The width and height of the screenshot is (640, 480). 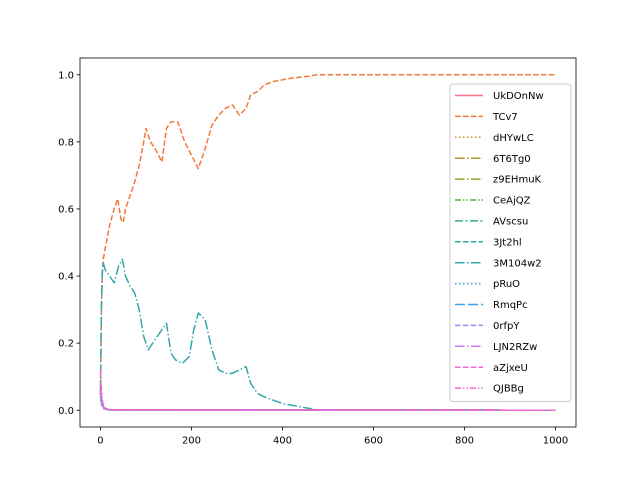 What do you see at coordinates (517, 263) in the screenshot?
I see `legend-label-3M104w2: 3M104w2` at bounding box center [517, 263].